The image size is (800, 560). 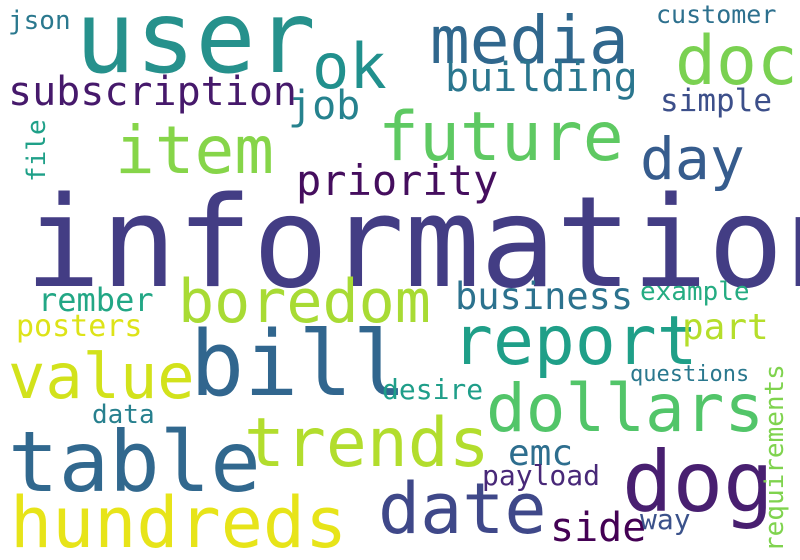 I want to click on word-payload: payload, so click(x=541, y=475).